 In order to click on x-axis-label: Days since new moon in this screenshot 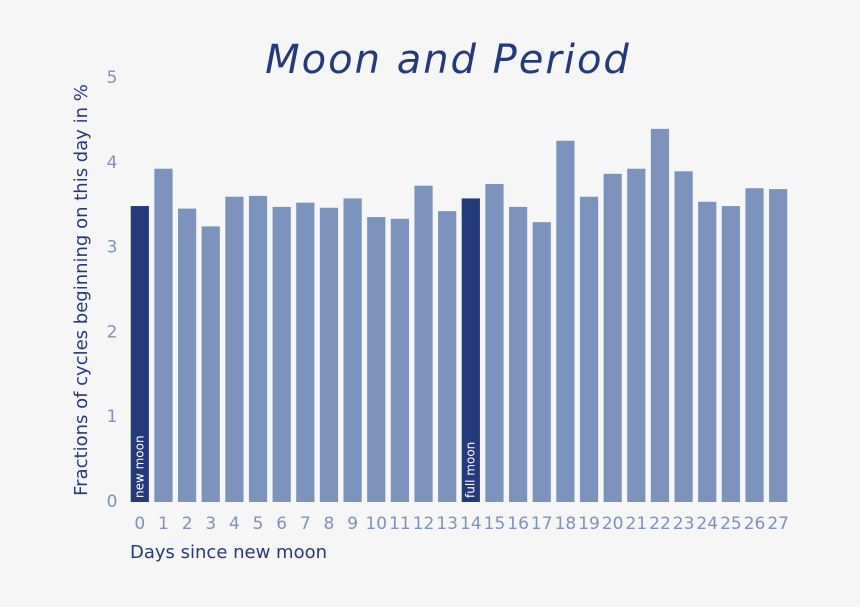, I will do `click(228, 552)`.